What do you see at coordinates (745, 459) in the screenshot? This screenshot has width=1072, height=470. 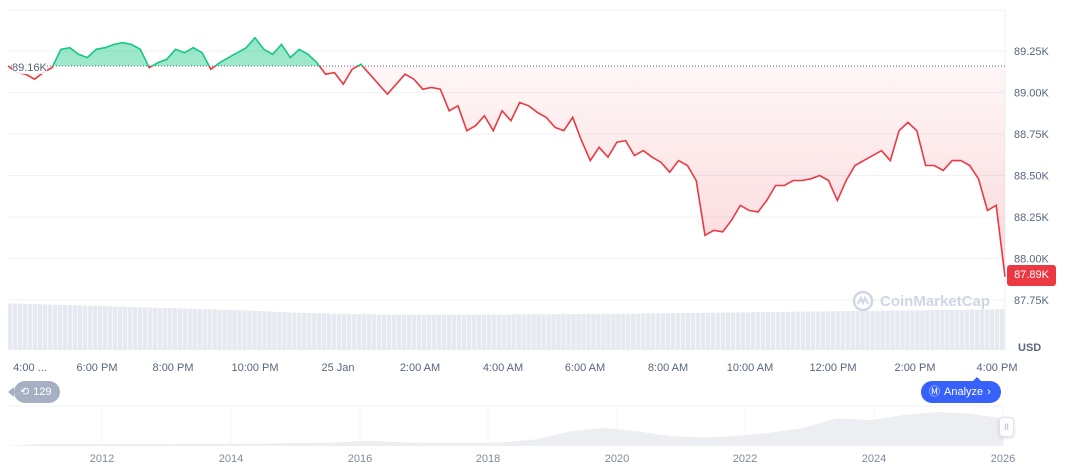 I see `navigator-year-label: 2022` at bounding box center [745, 459].